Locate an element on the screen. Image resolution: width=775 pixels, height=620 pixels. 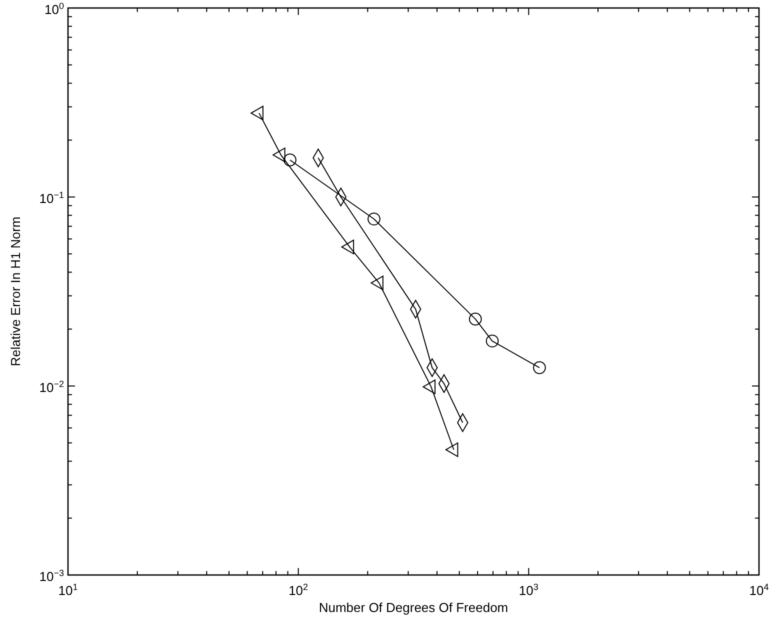
y-tick-label: 10$^{0}$ is located at coordinates (54, 9).